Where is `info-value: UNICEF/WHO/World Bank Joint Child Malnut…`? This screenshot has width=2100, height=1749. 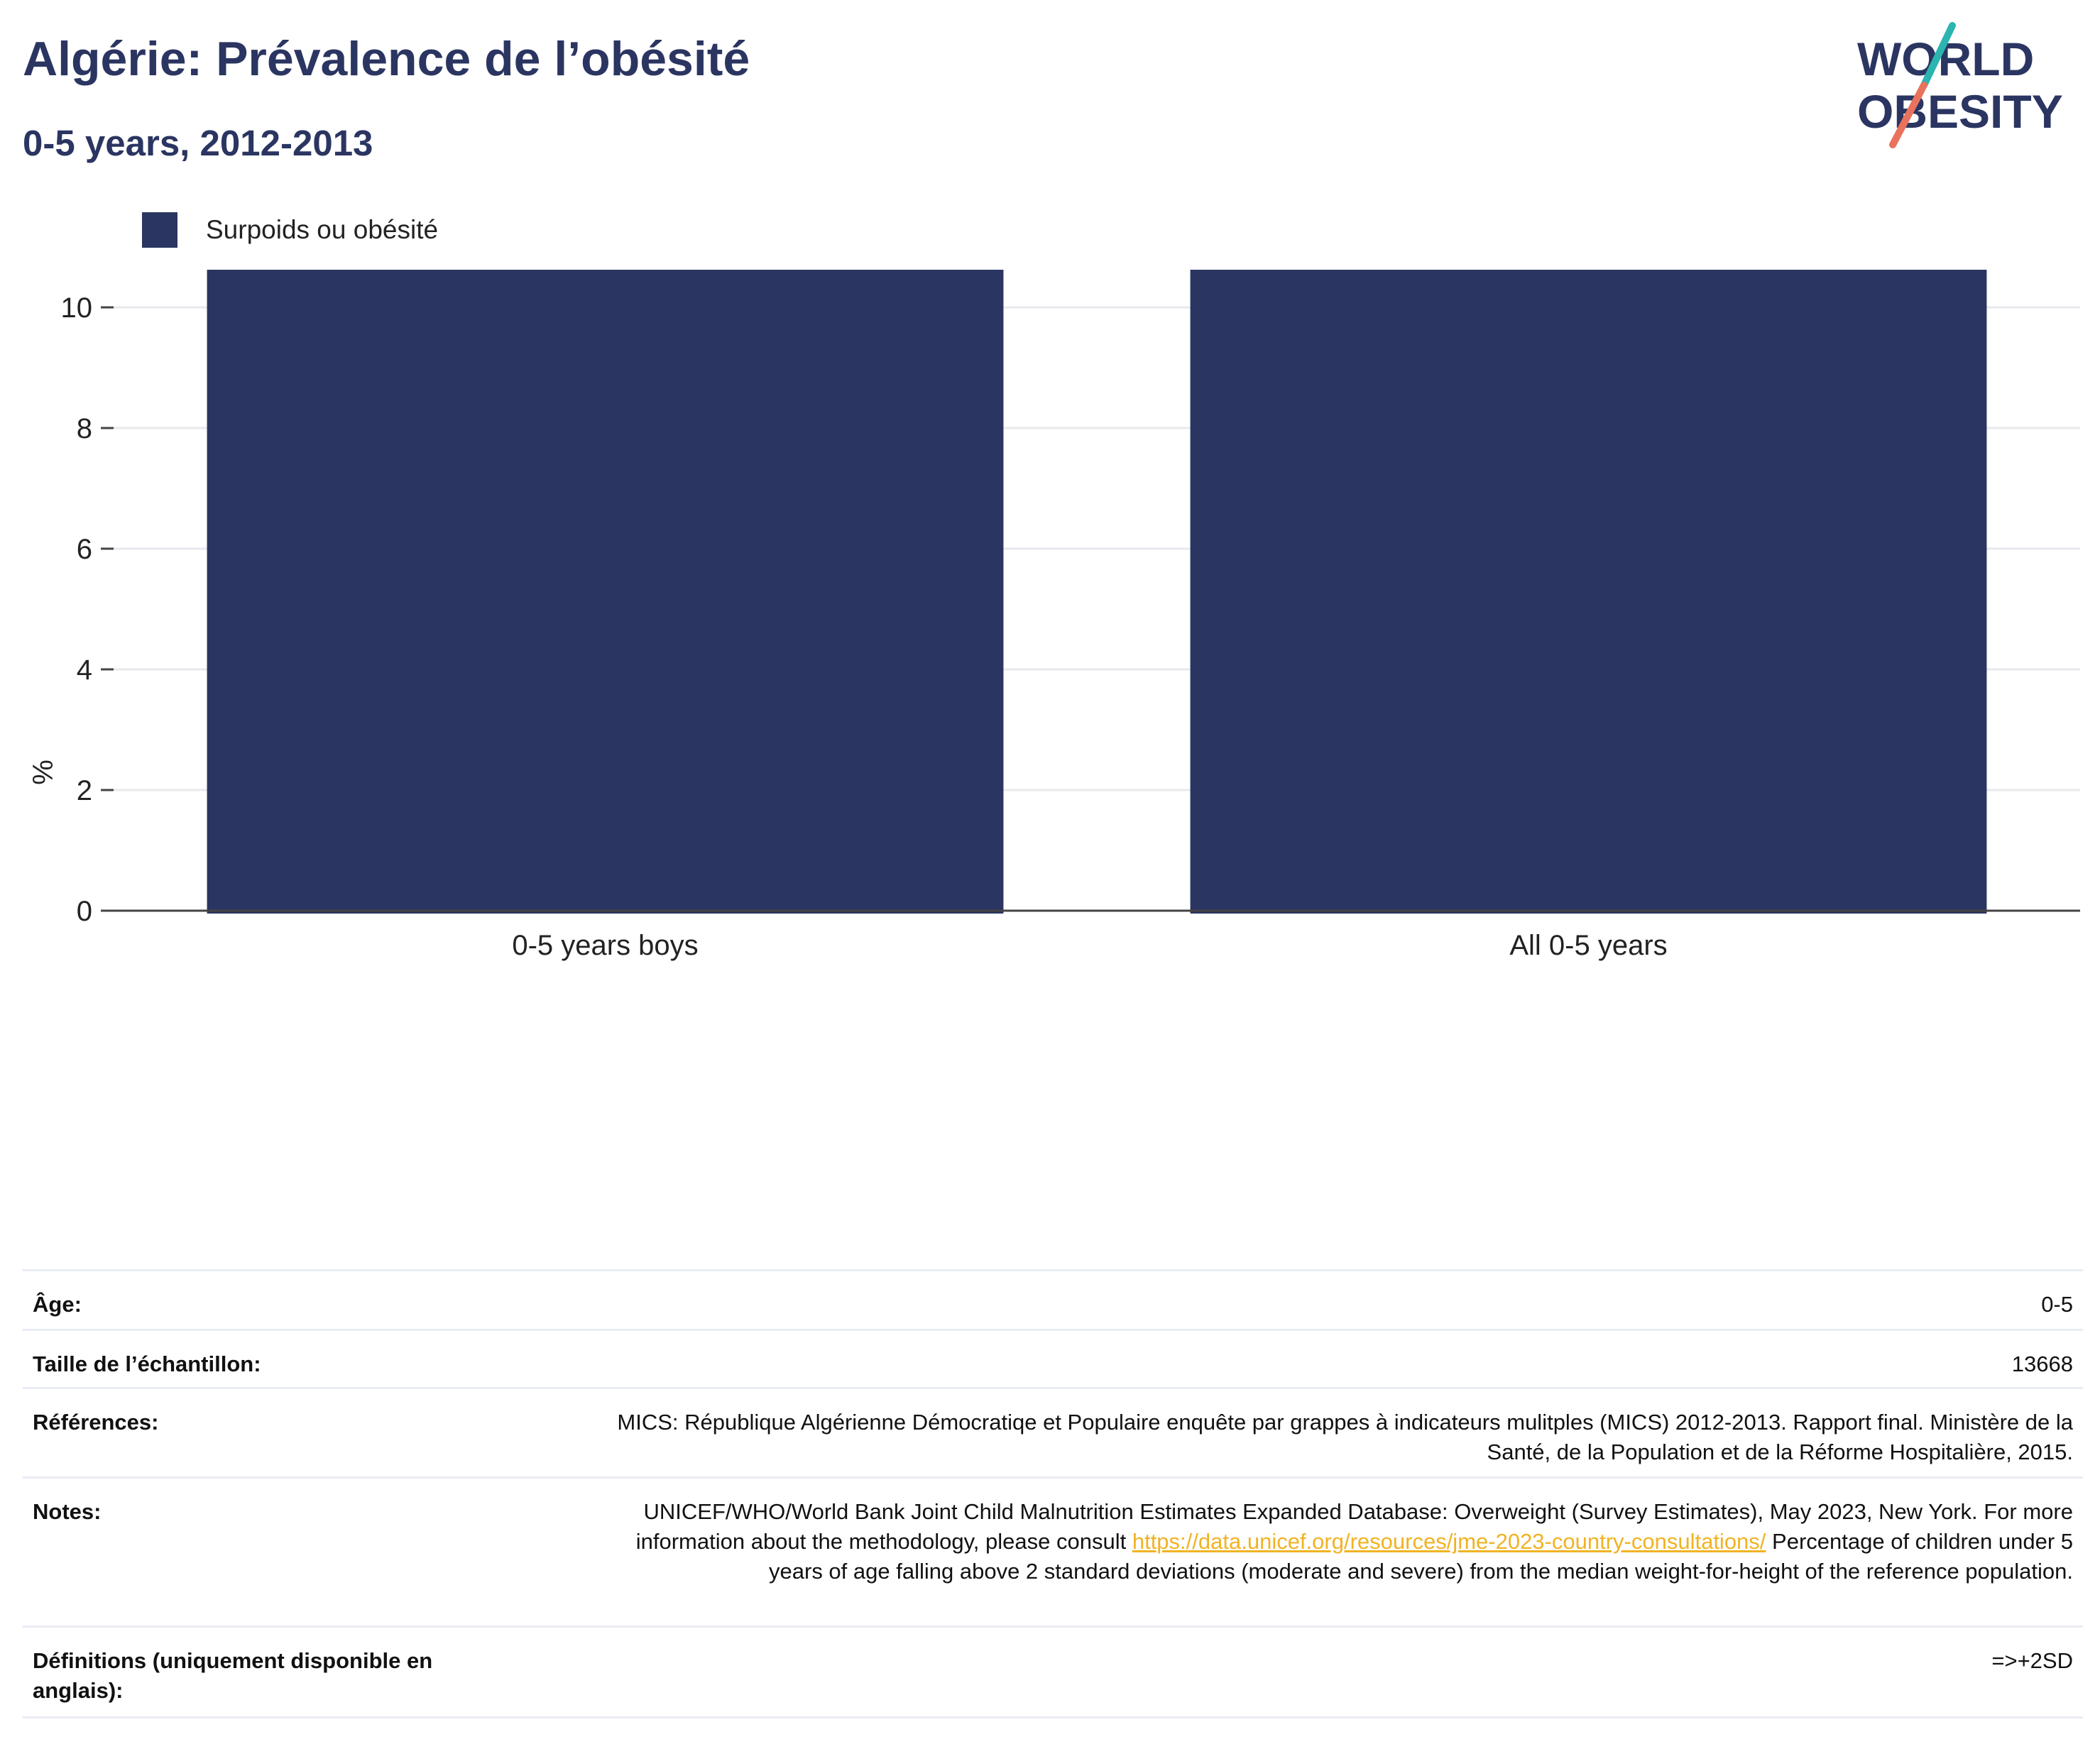
info-value: UNICEF/WHO/World Bank Joint Child Malnut… is located at coordinates (1327, 1541).